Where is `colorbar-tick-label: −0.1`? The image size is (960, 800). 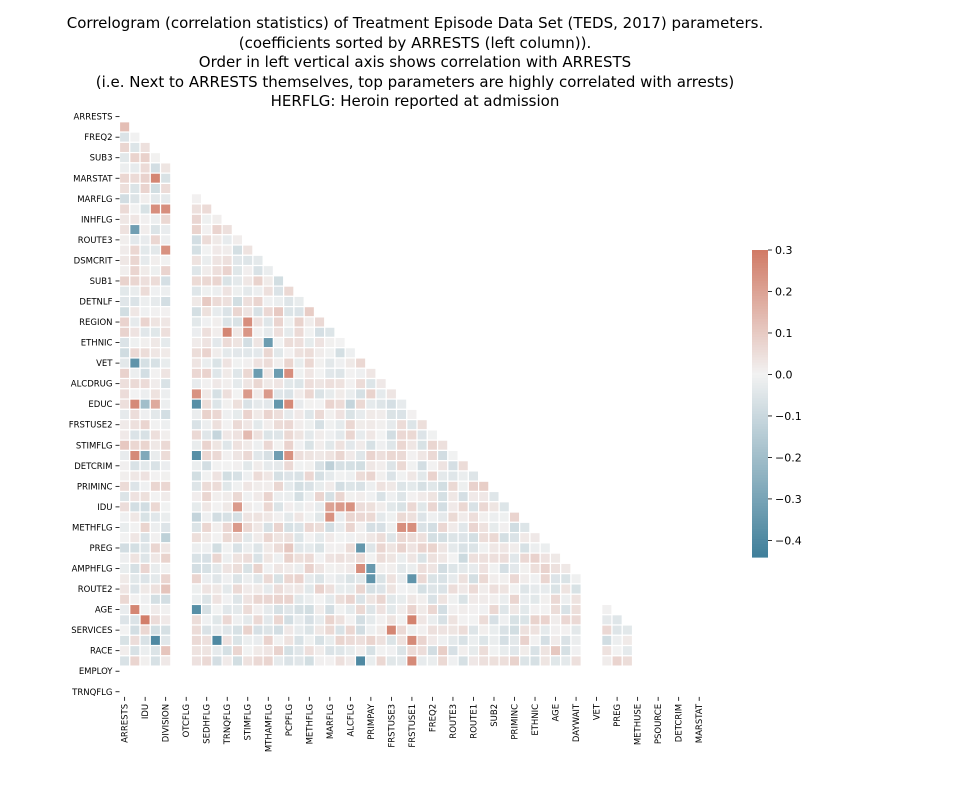 colorbar-tick-label: −0.1 is located at coordinates (788, 416).